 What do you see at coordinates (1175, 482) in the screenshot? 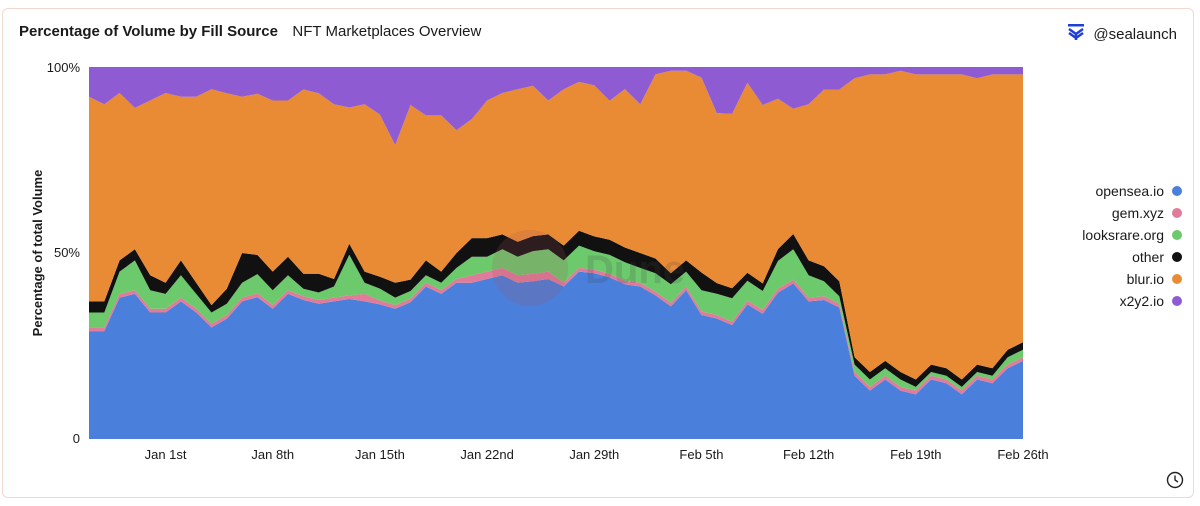
I see `clock-icon` at bounding box center [1175, 482].